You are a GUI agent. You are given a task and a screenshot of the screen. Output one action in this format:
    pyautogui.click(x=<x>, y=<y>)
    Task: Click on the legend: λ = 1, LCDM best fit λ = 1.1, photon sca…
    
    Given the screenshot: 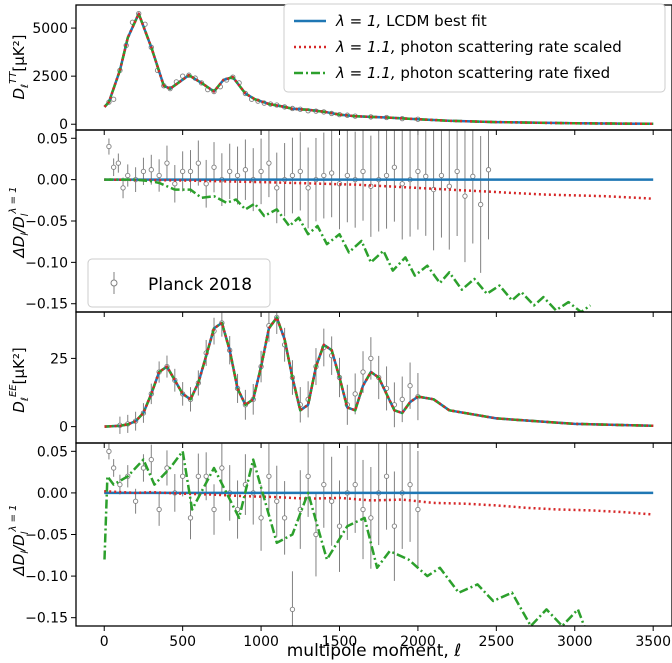 What is the action you would take?
    pyautogui.click(x=474, y=48)
    